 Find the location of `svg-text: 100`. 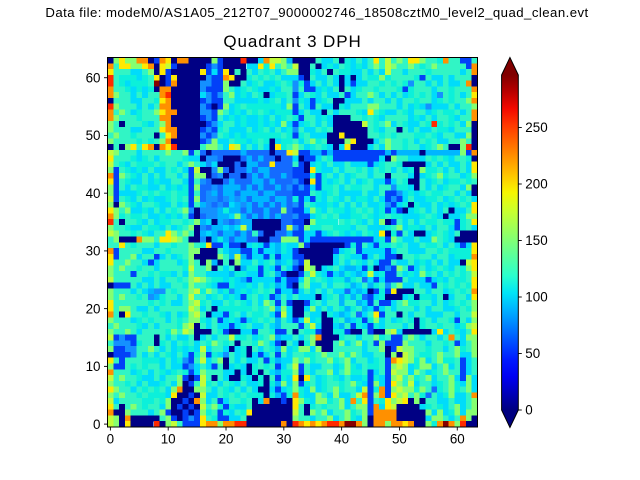

svg-text: 100 is located at coordinates (536, 297).